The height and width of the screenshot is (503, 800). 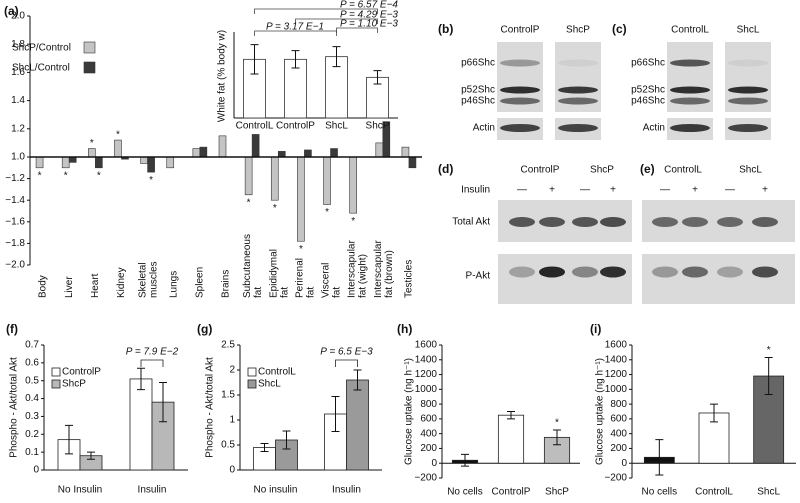 I want to click on p-value: P = 6.57 E−4, so click(x=369, y=5).